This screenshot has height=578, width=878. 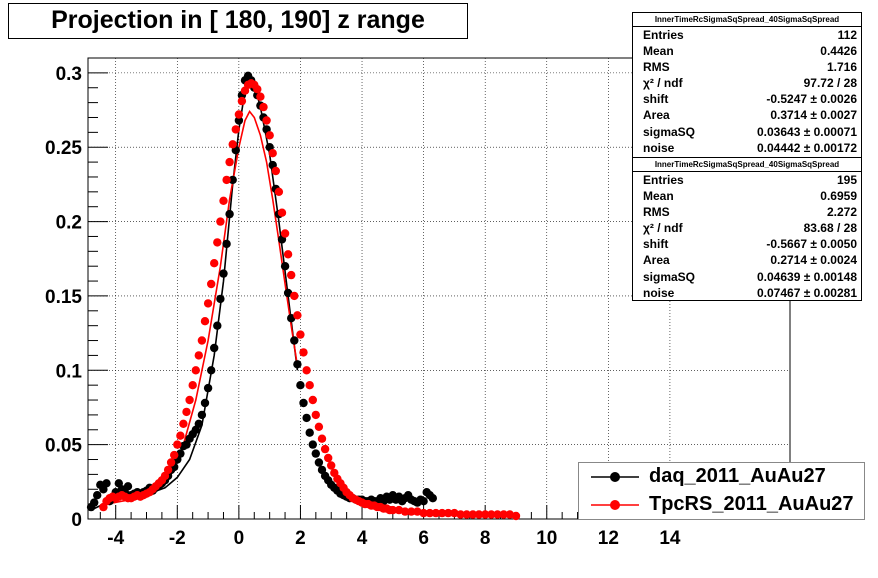 I want to click on stats-value: 0.04442 ± 0.00172, so click(x=806, y=147).